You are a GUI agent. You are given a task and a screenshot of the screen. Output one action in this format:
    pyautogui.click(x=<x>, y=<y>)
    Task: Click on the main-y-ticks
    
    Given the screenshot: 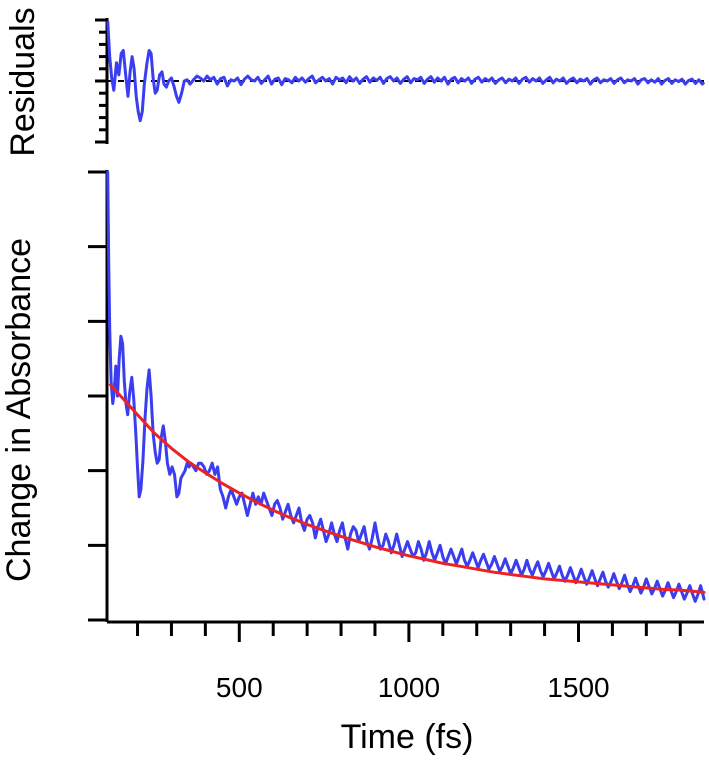 What is the action you would take?
    pyautogui.click(x=97, y=396)
    